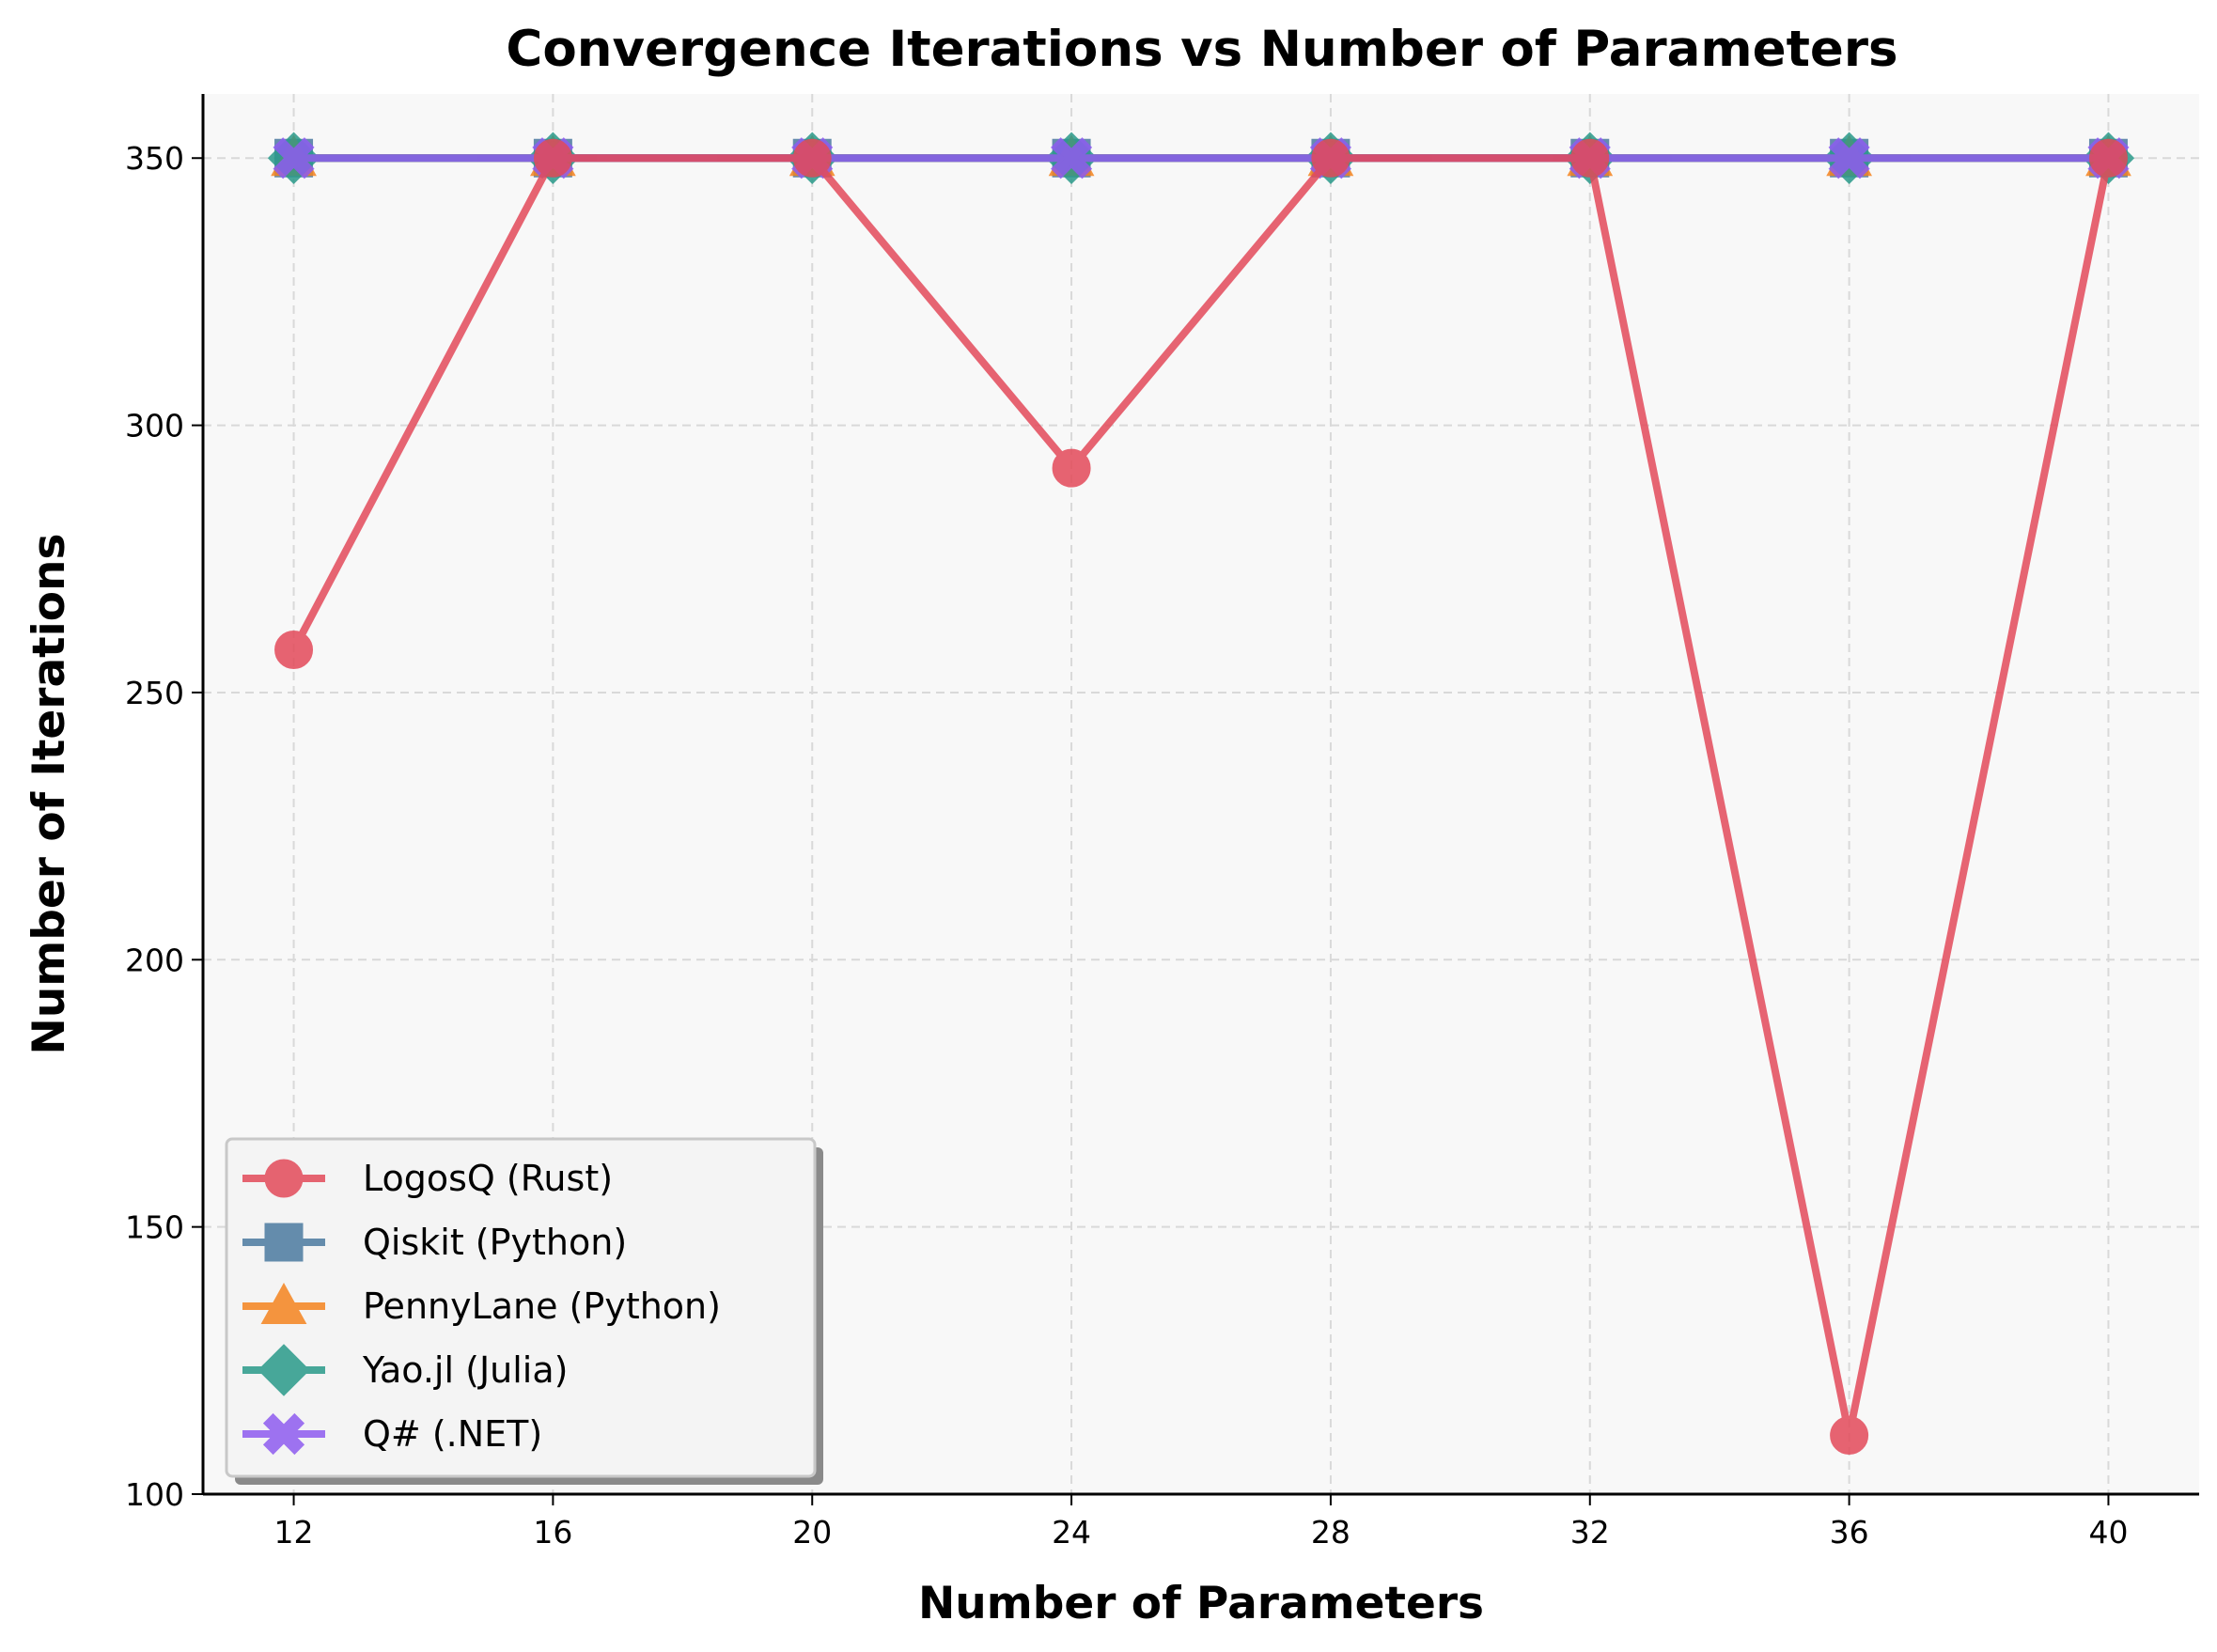 The height and width of the screenshot is (1652, 2217). Describe the element at coordinates (1072, 1532) in the screenshot. I see `x-tick-label: 24` at that location.